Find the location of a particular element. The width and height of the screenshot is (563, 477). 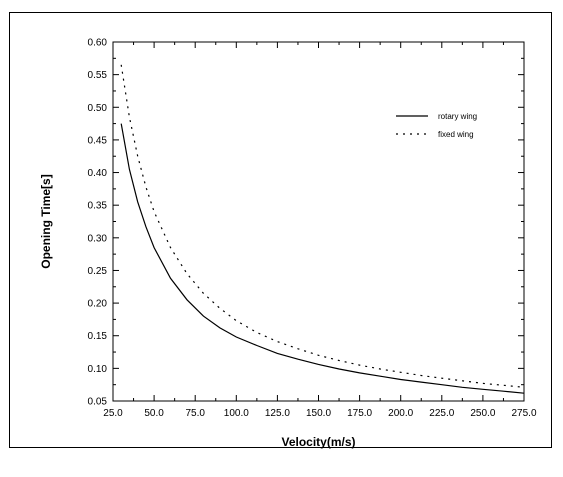

x-tick-label: 25.0 is located at coordinates (113, 413).